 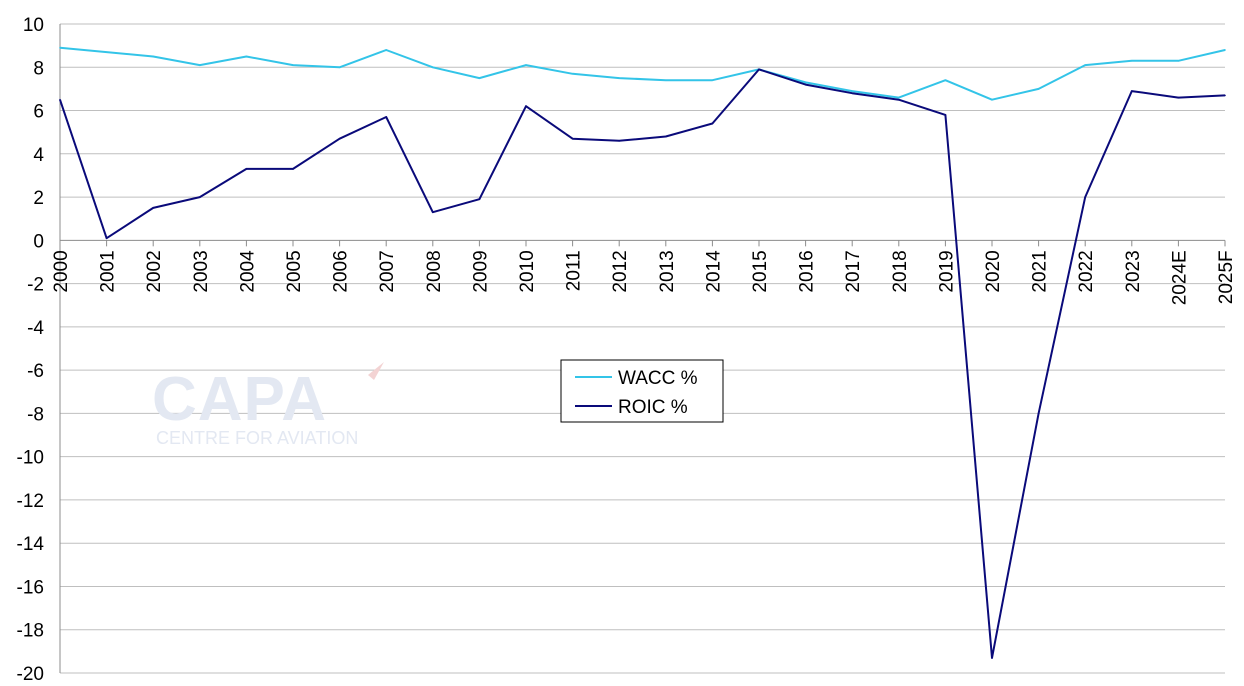 What do you see at coordinates (108, 271) in the screenshot?
I see `x-tick-label: 2001` at bounding box center [108, 271].